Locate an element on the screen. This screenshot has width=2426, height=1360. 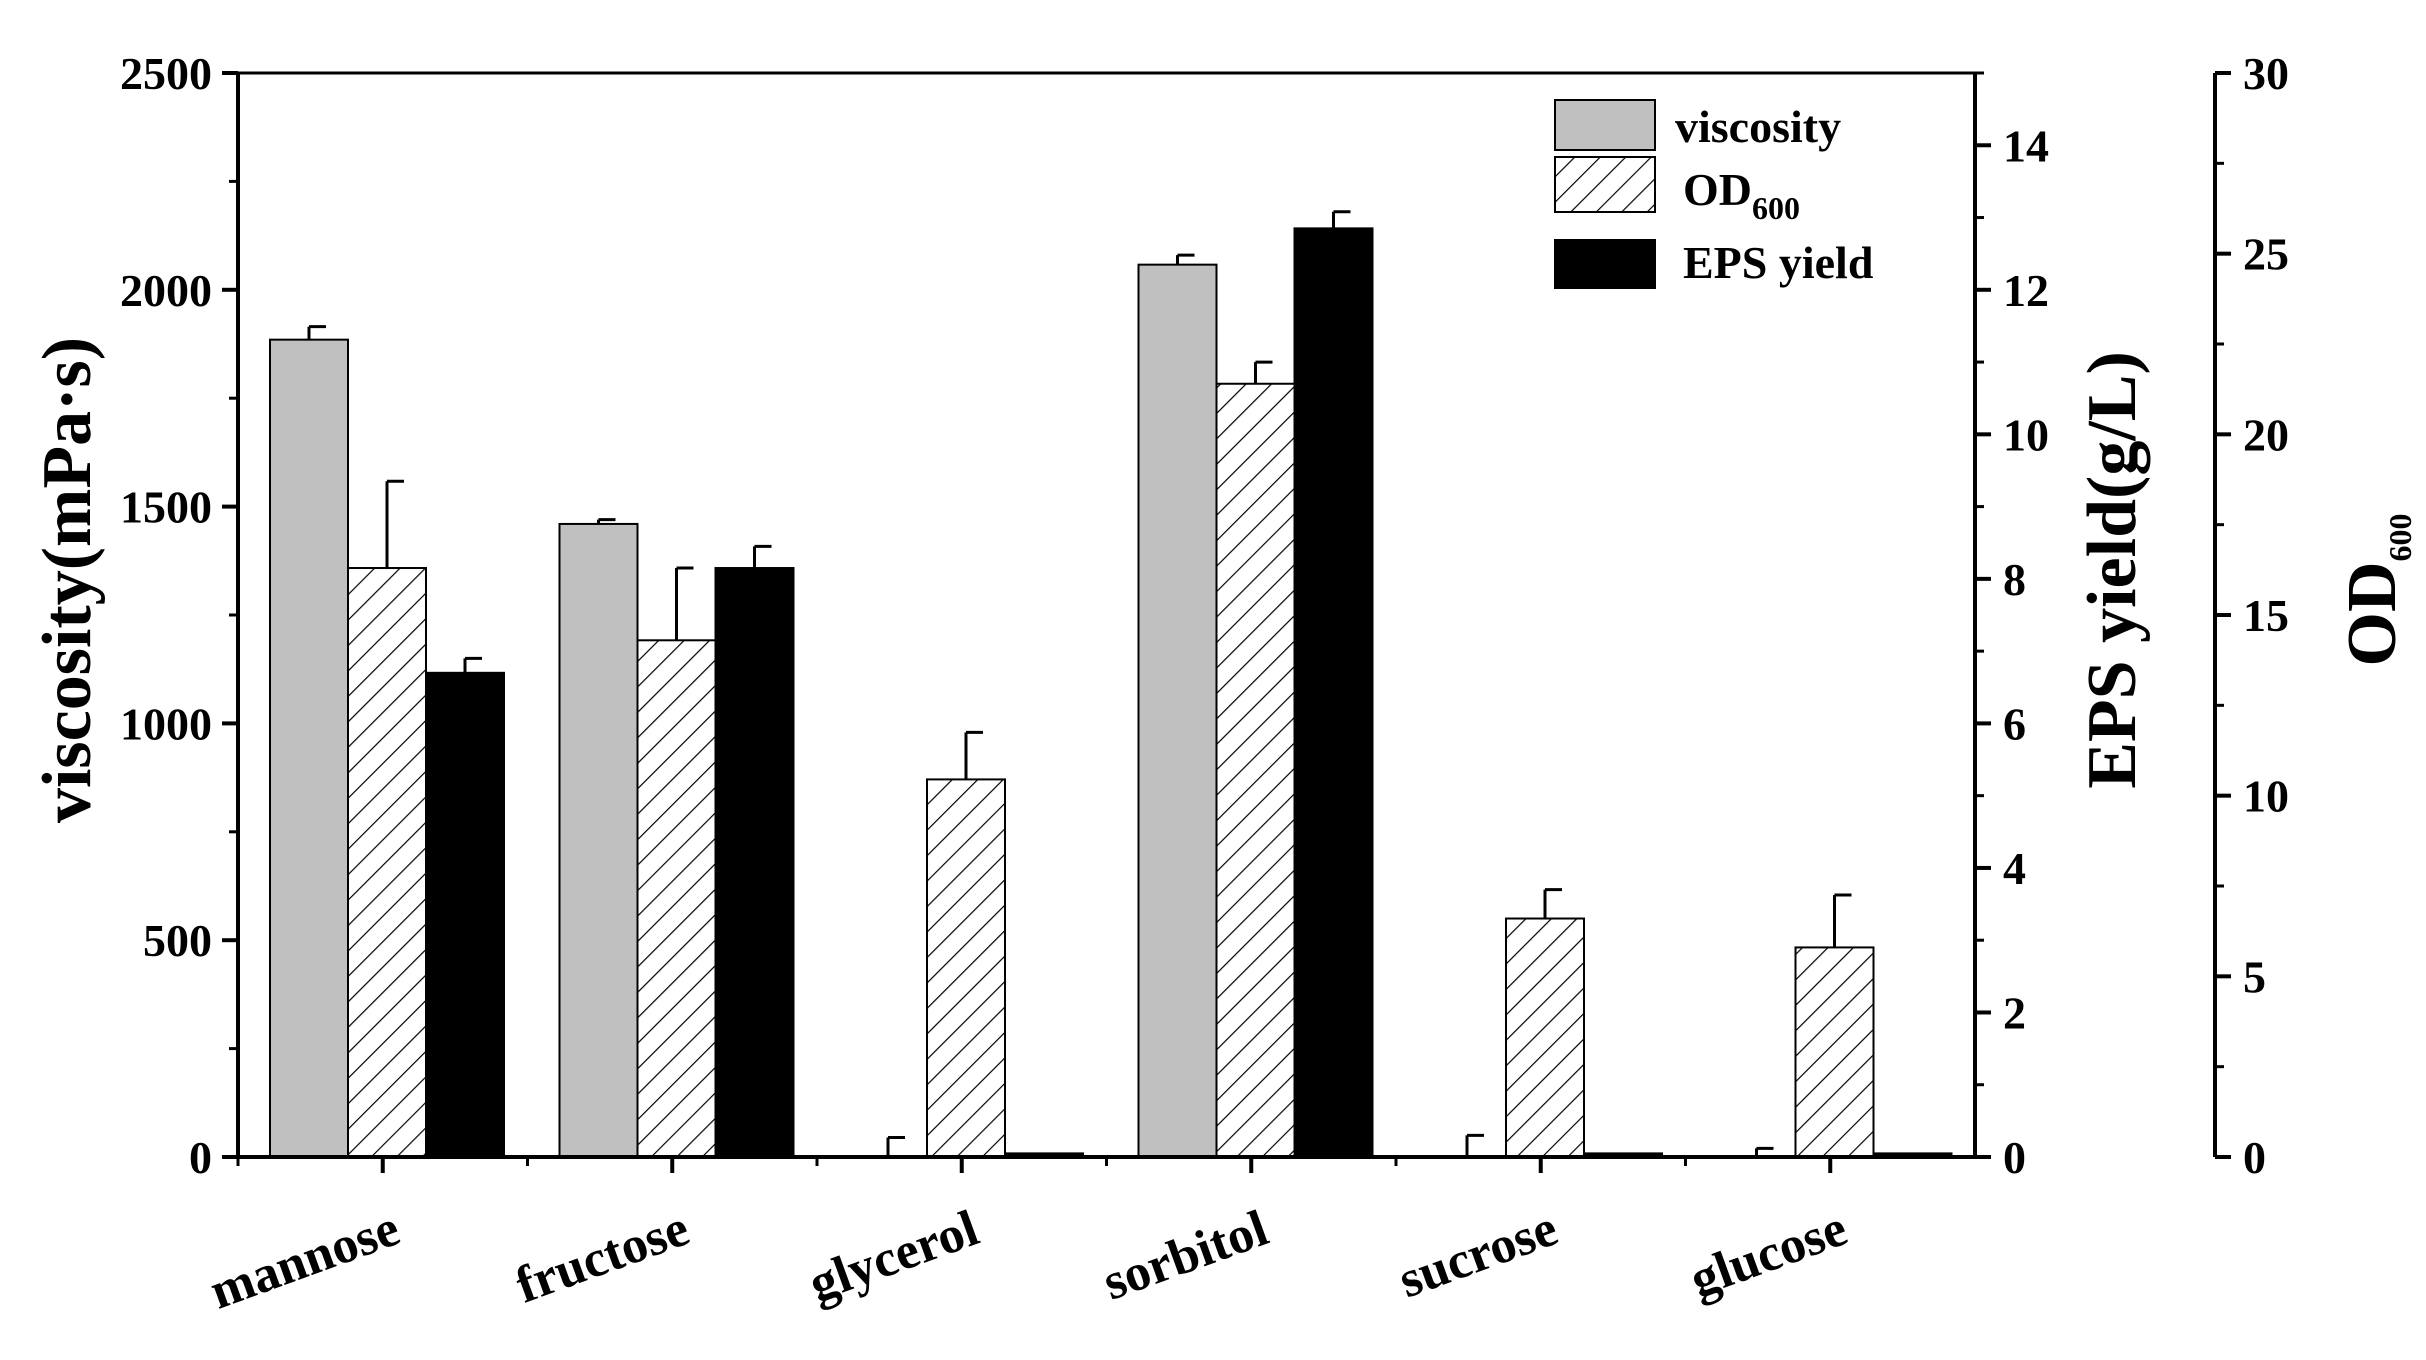
eps-axis-tick-label: 4 is located at coordinates (2014, 868).